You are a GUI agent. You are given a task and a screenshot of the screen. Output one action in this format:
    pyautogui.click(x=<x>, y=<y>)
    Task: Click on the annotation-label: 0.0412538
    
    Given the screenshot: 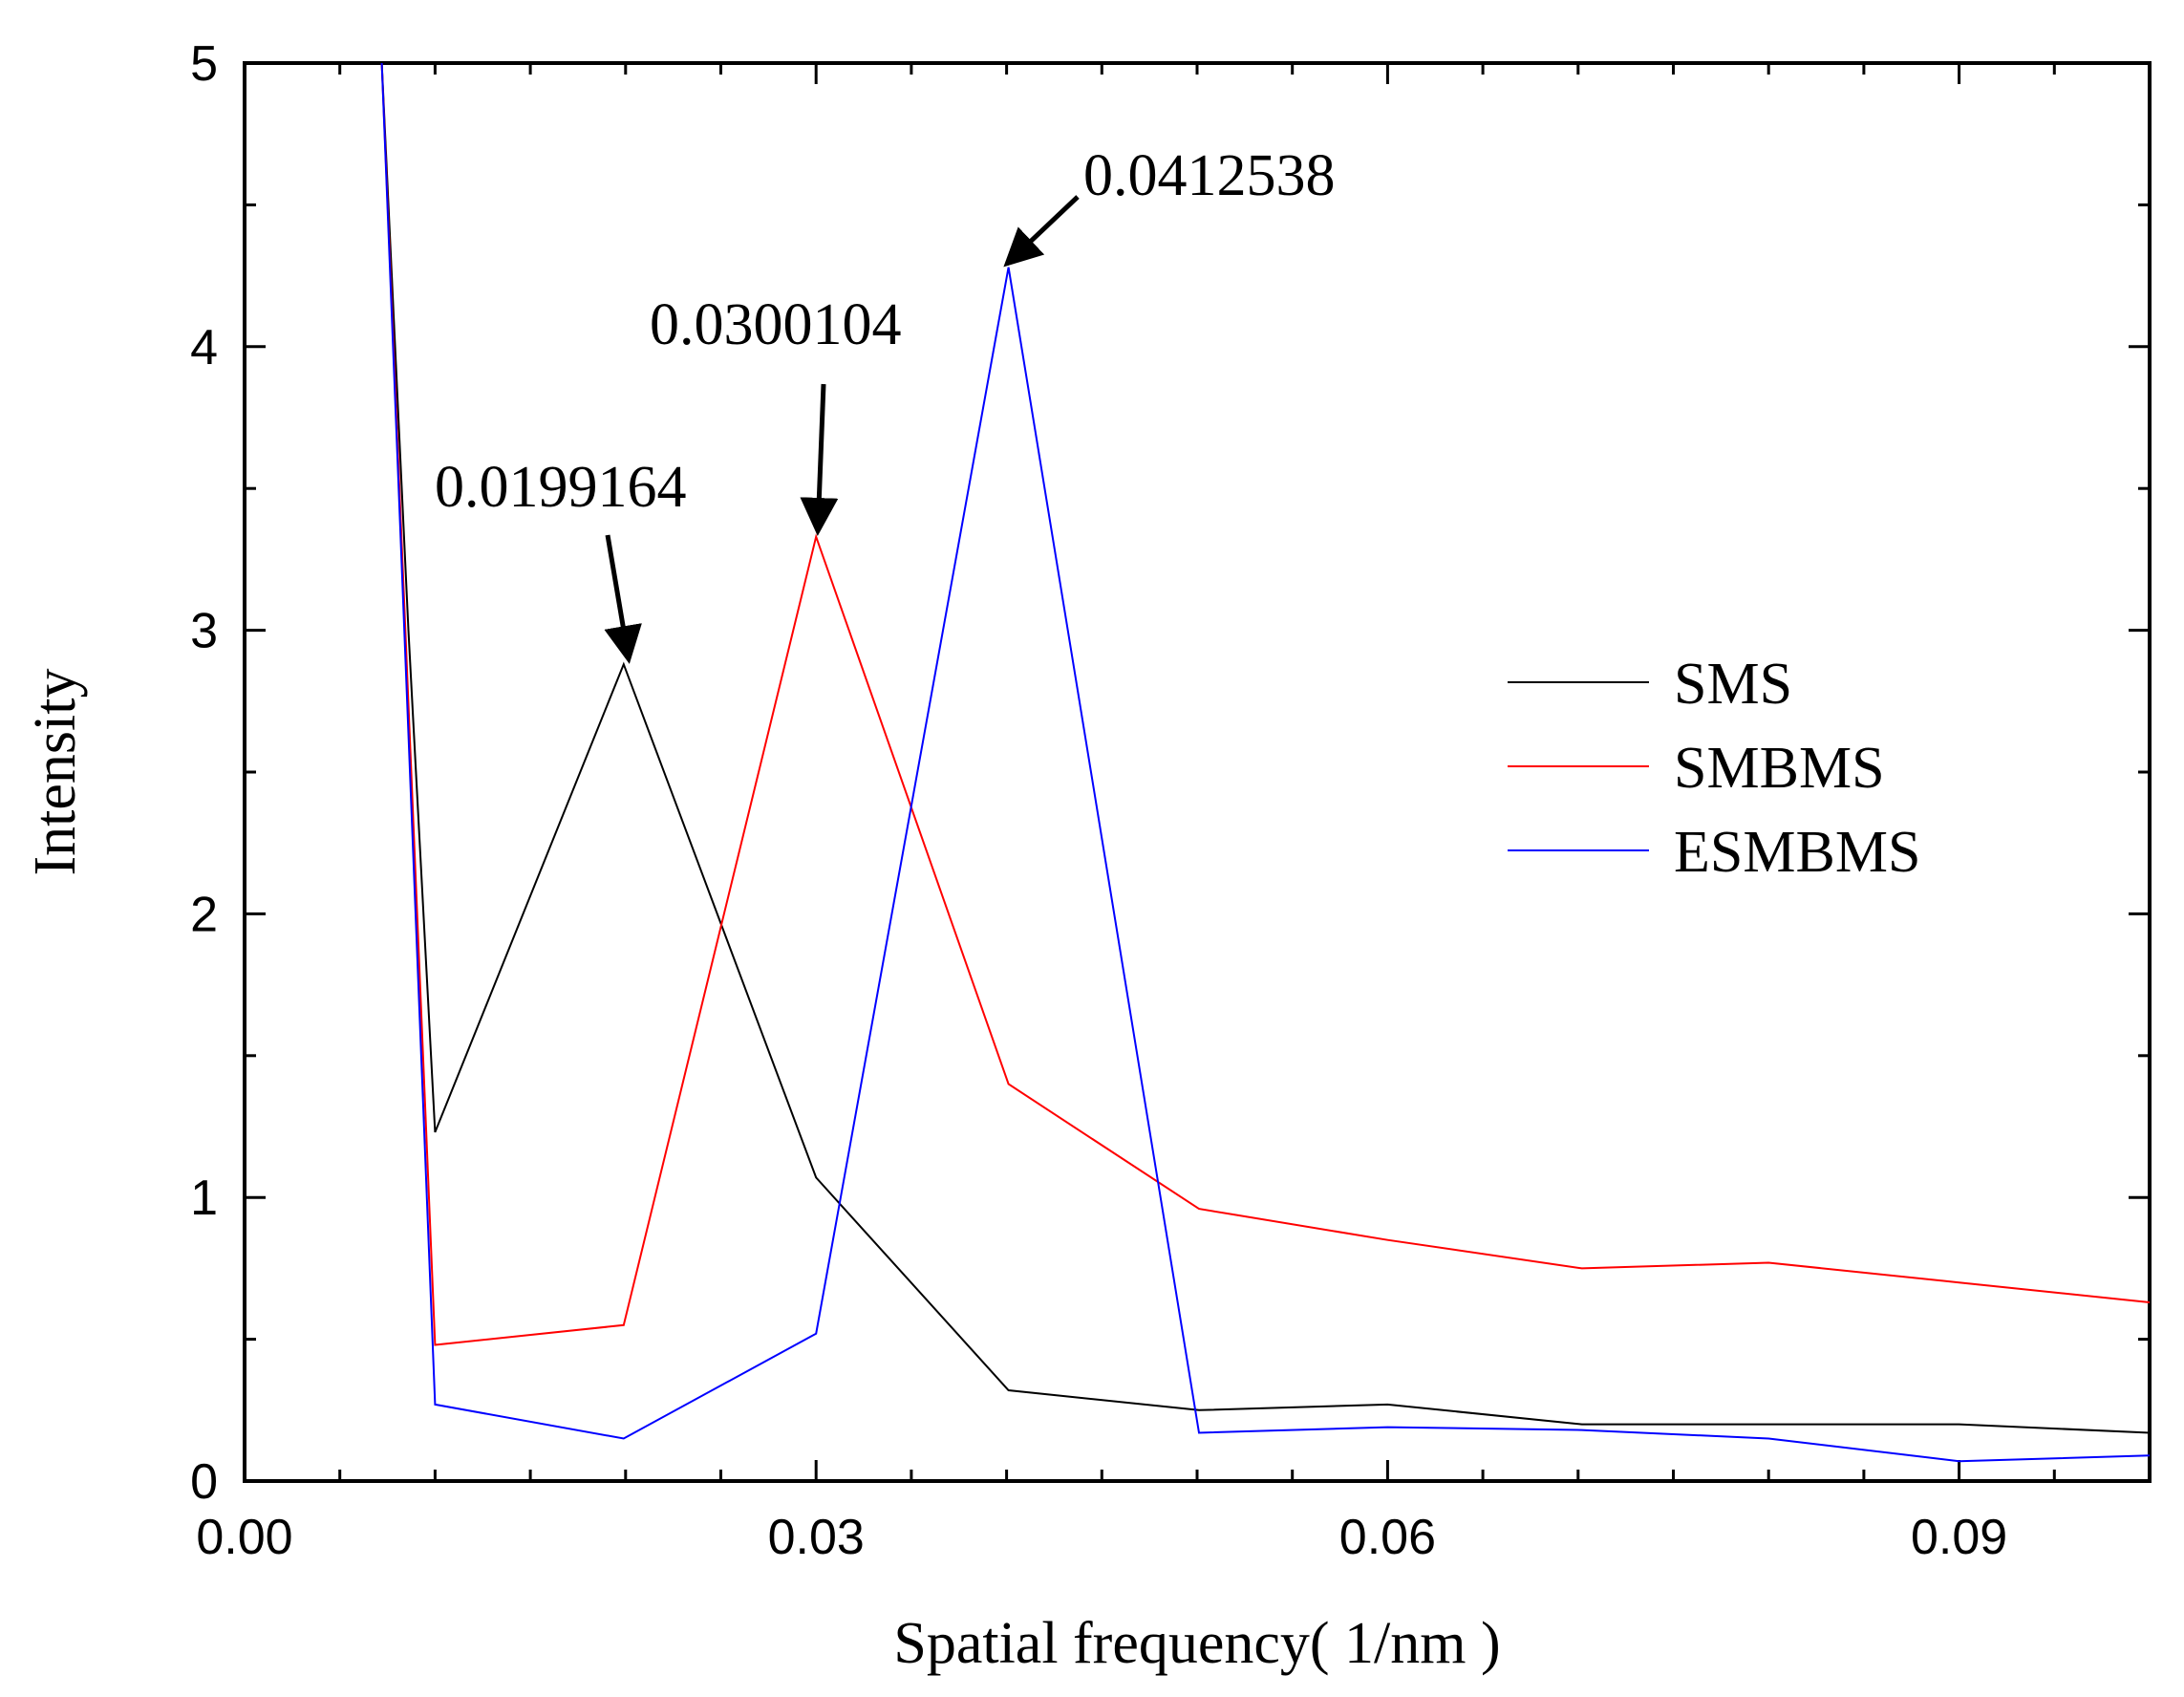 What is the action you would take?
    pyautogui.click(x=1210, y=176)
    